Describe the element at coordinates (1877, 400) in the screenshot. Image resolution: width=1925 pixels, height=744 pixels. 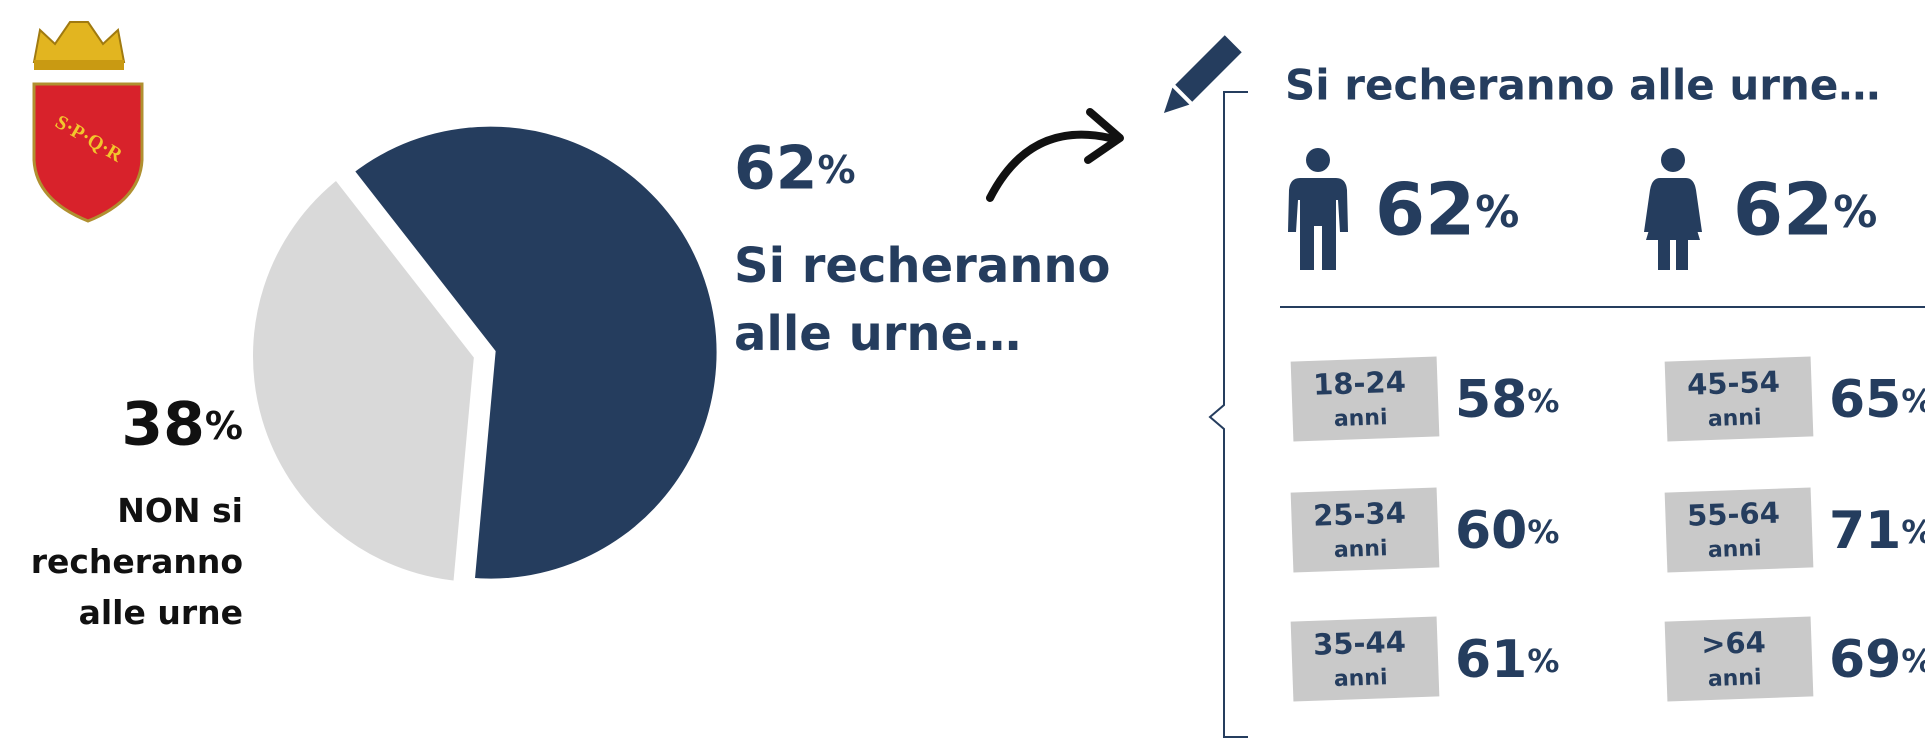
I see `age-value: 65%` at that location.